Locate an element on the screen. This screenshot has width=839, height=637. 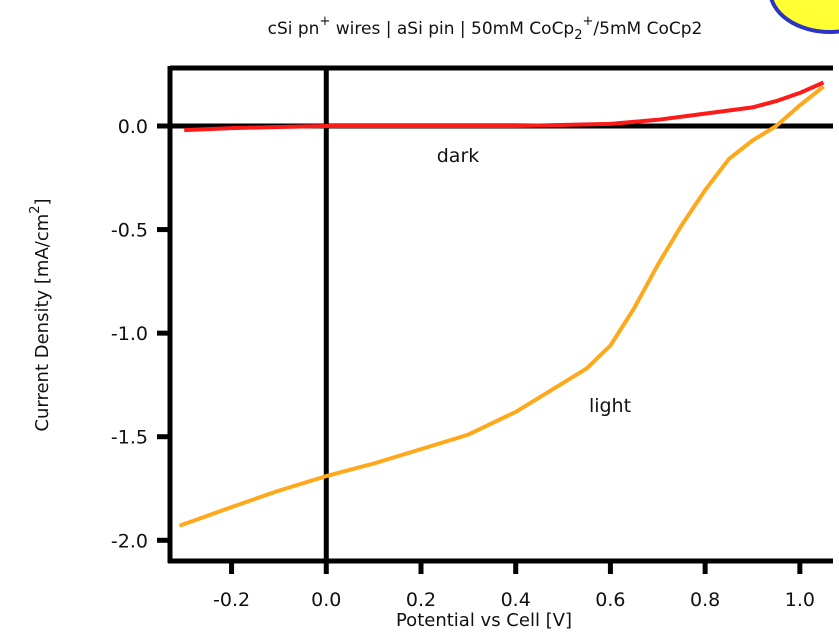
x-tick-label: -0.2 is located at coordinates (231, 600).